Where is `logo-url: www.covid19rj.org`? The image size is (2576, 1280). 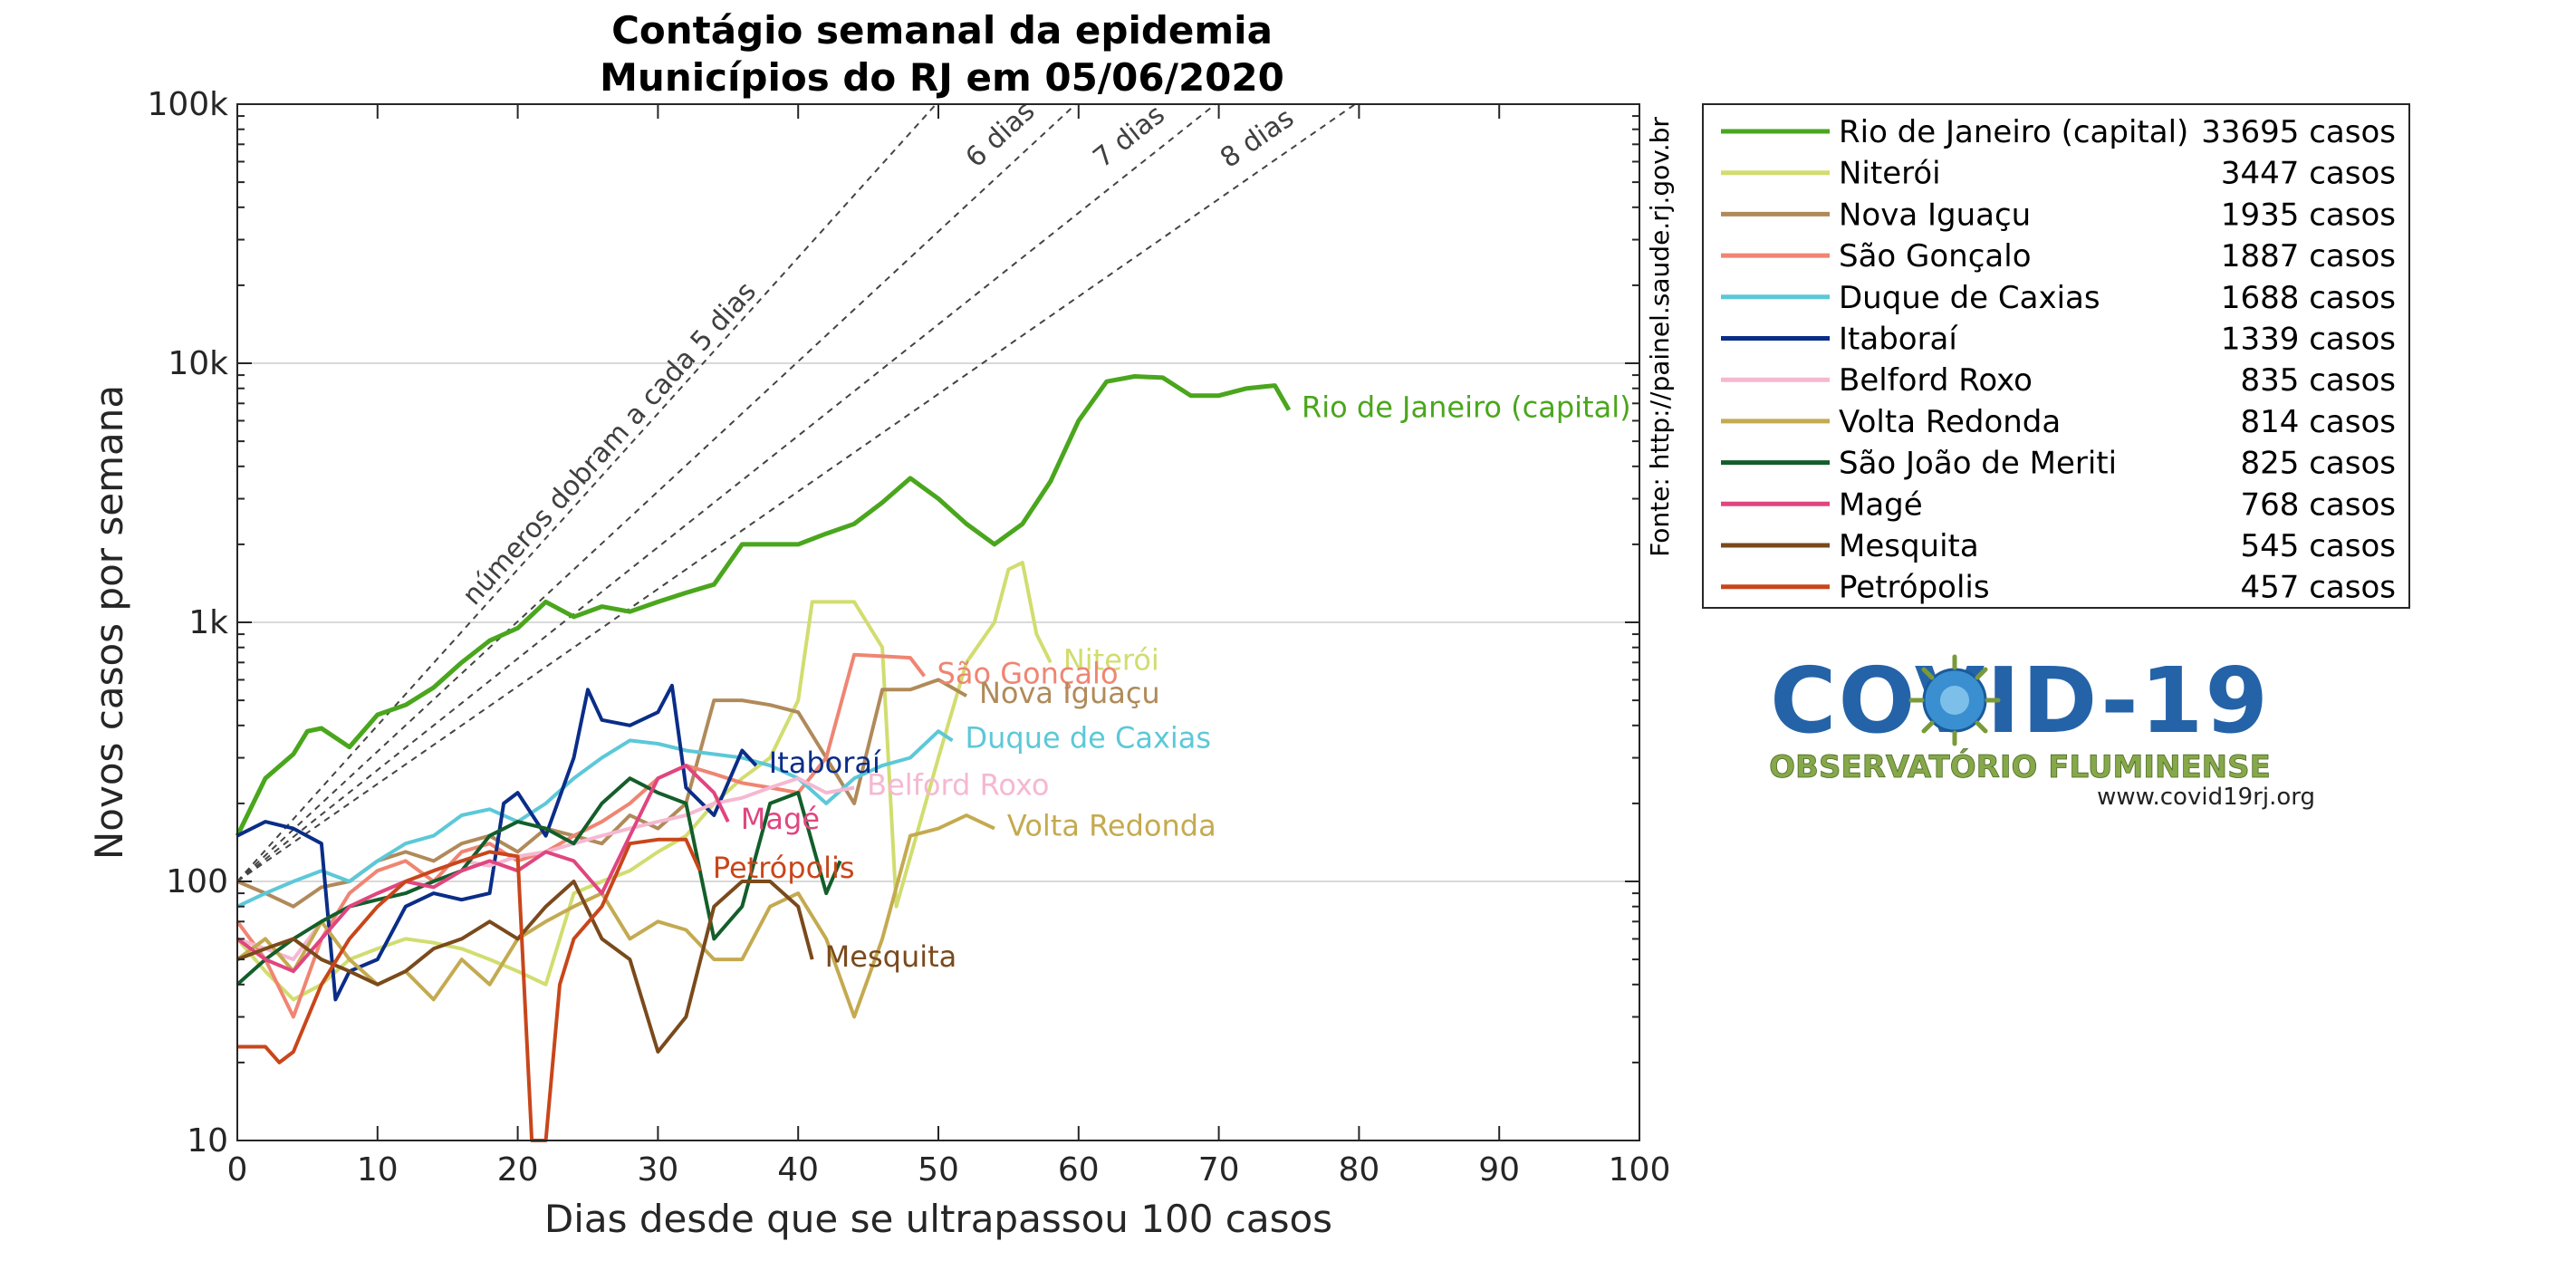 logo-url: www.covid19rj.org is located at coordinates (2206, 797).